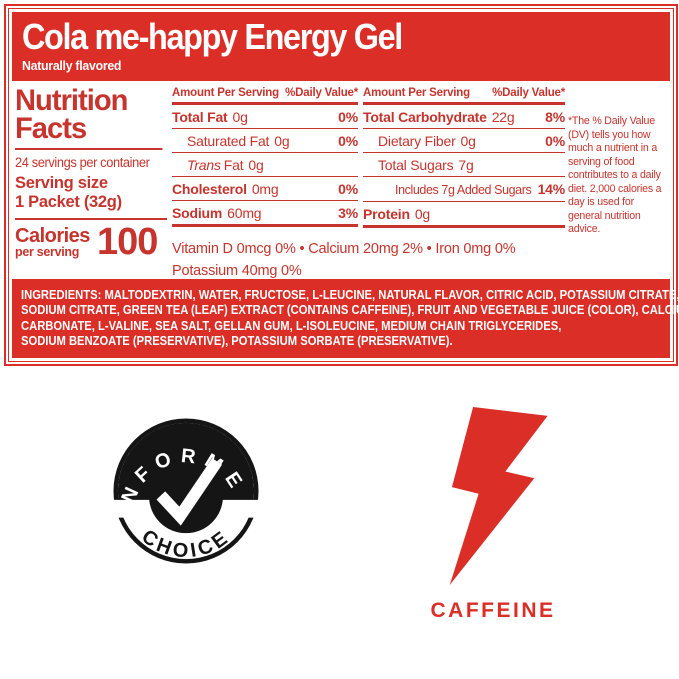  I want to click on nutrient-row-added-sugars: Includes 7g Added Sugars 14%, so click(464, 188).